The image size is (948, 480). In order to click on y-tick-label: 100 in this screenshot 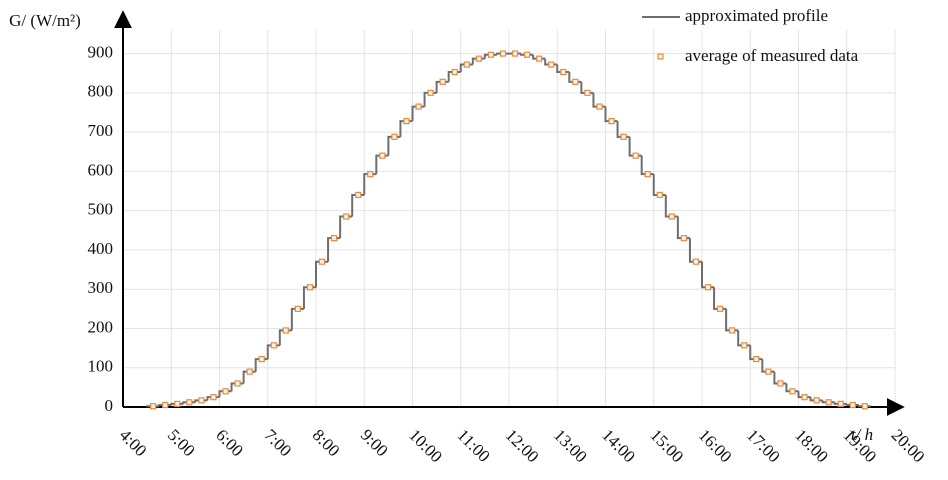, I will do `click(101, 366)`.